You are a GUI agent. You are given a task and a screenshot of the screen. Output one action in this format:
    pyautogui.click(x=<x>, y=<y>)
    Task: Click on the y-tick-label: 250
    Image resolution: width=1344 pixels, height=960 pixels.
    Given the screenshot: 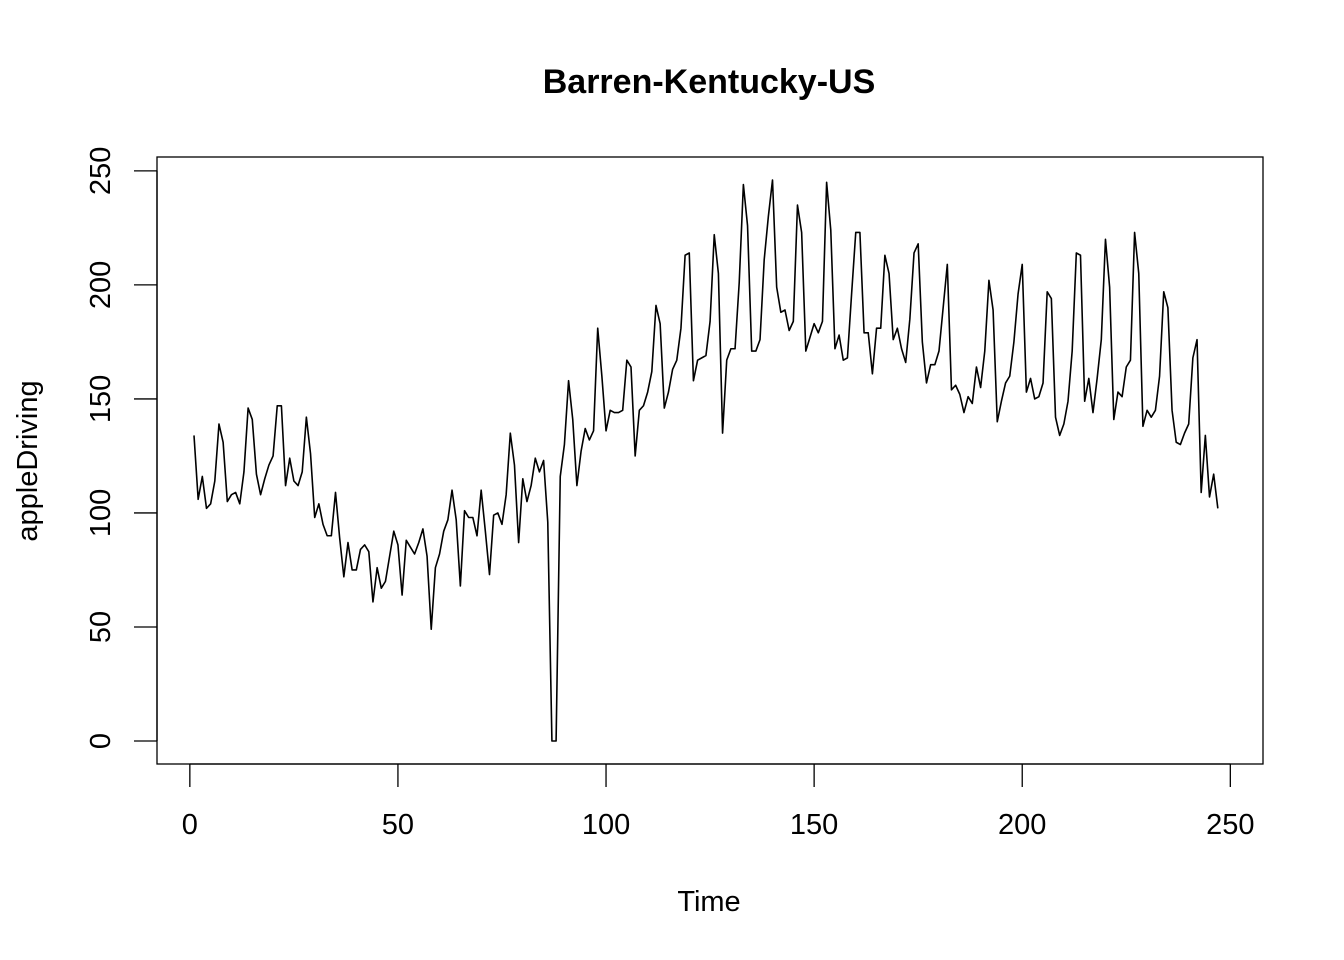 What is the action you would take?
    pyautogui.click(x=101, y=171)
    